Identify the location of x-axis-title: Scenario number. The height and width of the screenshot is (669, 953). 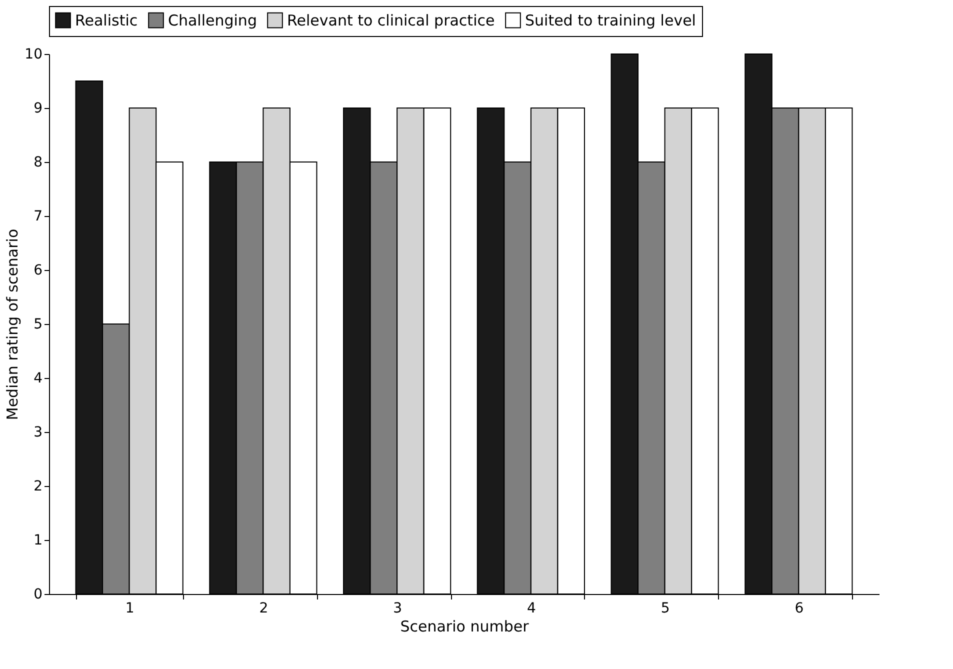
(465, 627).